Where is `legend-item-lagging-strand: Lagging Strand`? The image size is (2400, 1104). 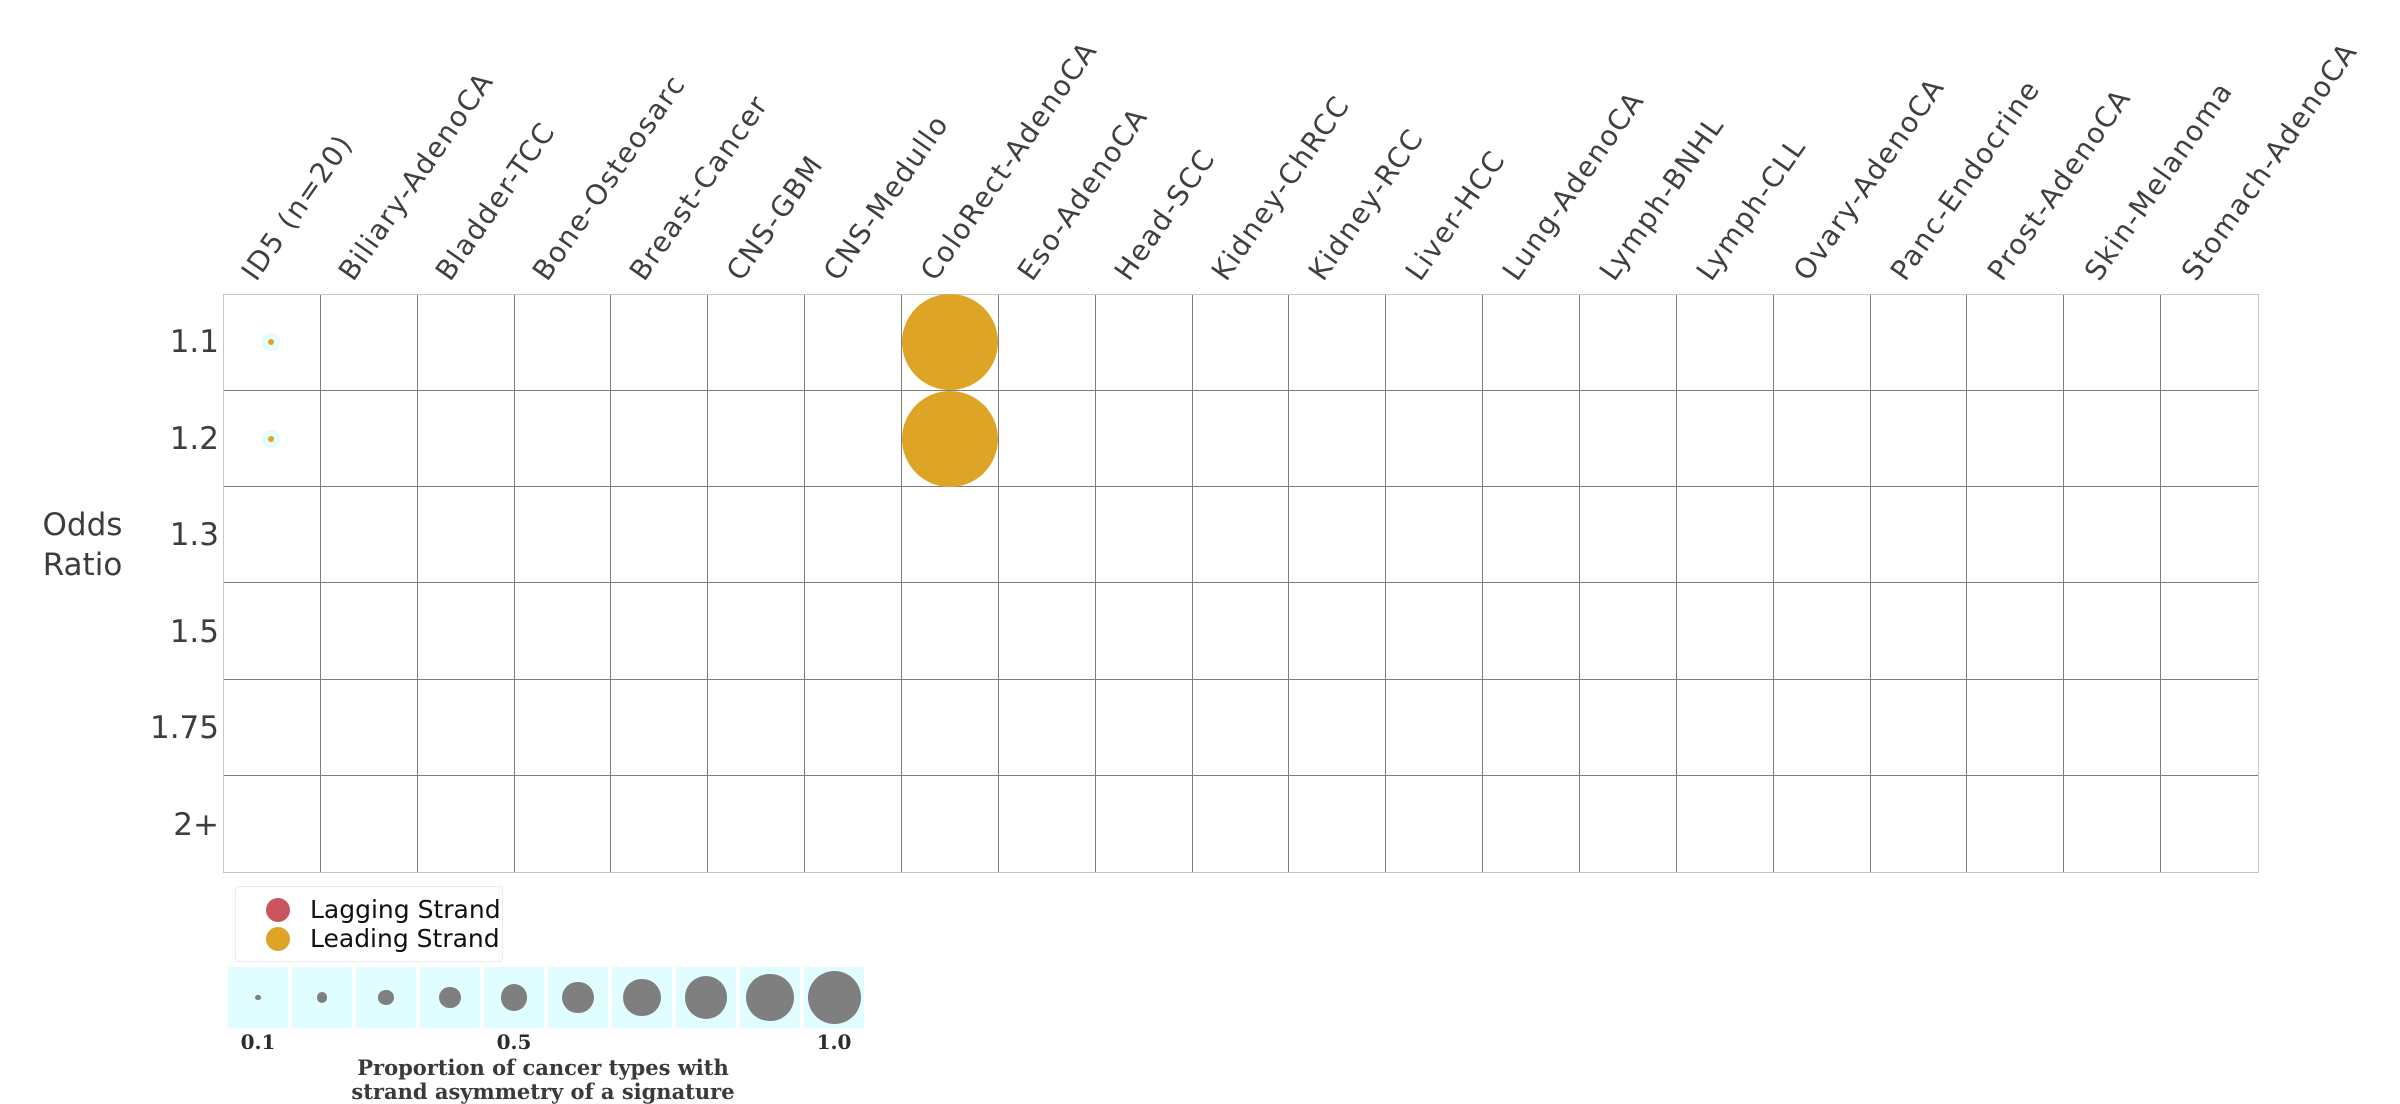
legend-item-lagging-strand: Lagging Strand is located at coordinates (374, 909).